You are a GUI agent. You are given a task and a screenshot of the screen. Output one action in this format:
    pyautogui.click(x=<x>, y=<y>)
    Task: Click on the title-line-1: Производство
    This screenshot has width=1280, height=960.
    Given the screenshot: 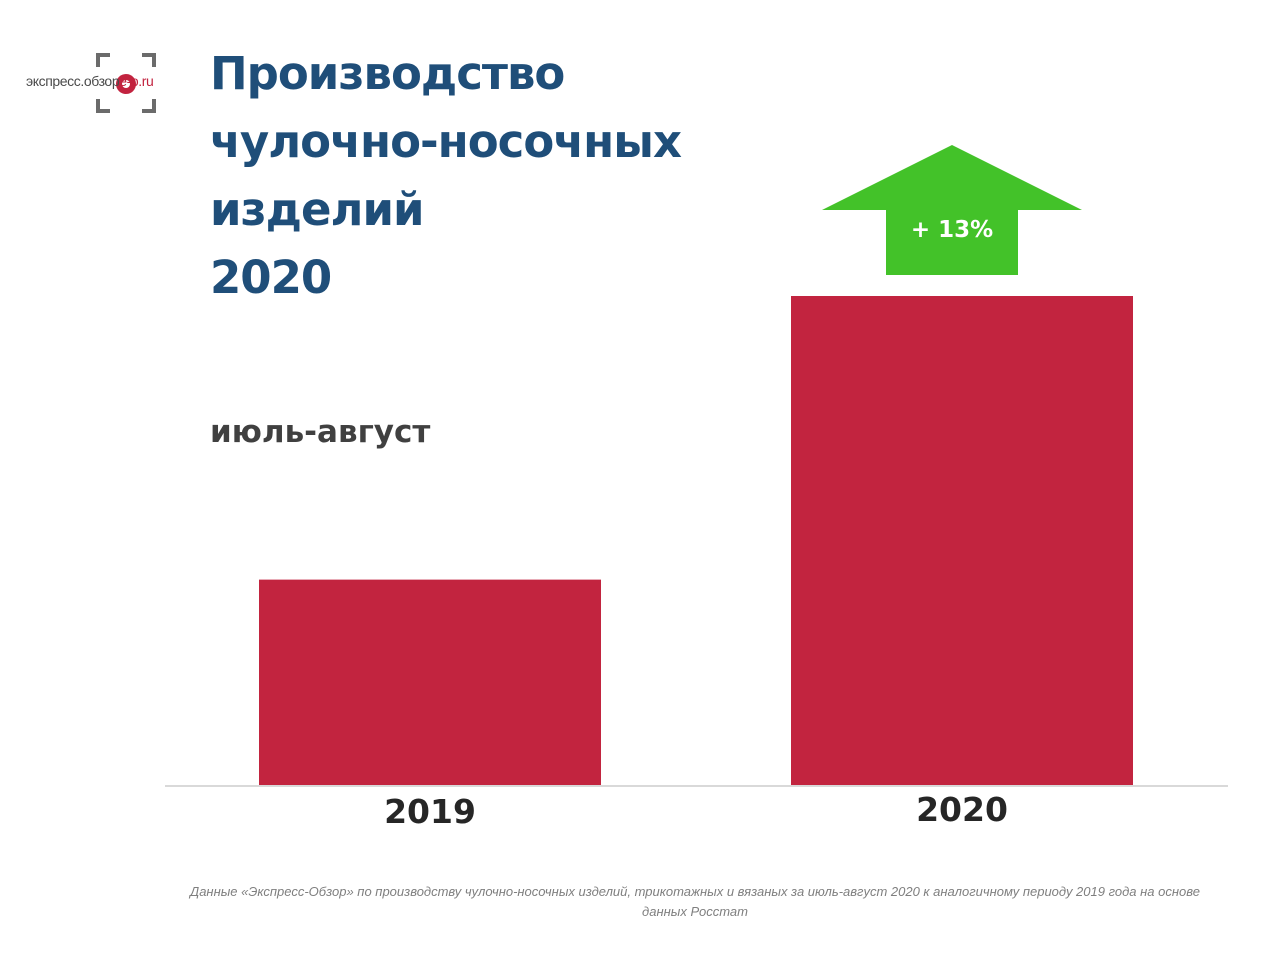 What is the action you would take?
    pyautogui.click(x=387, y=73)
    